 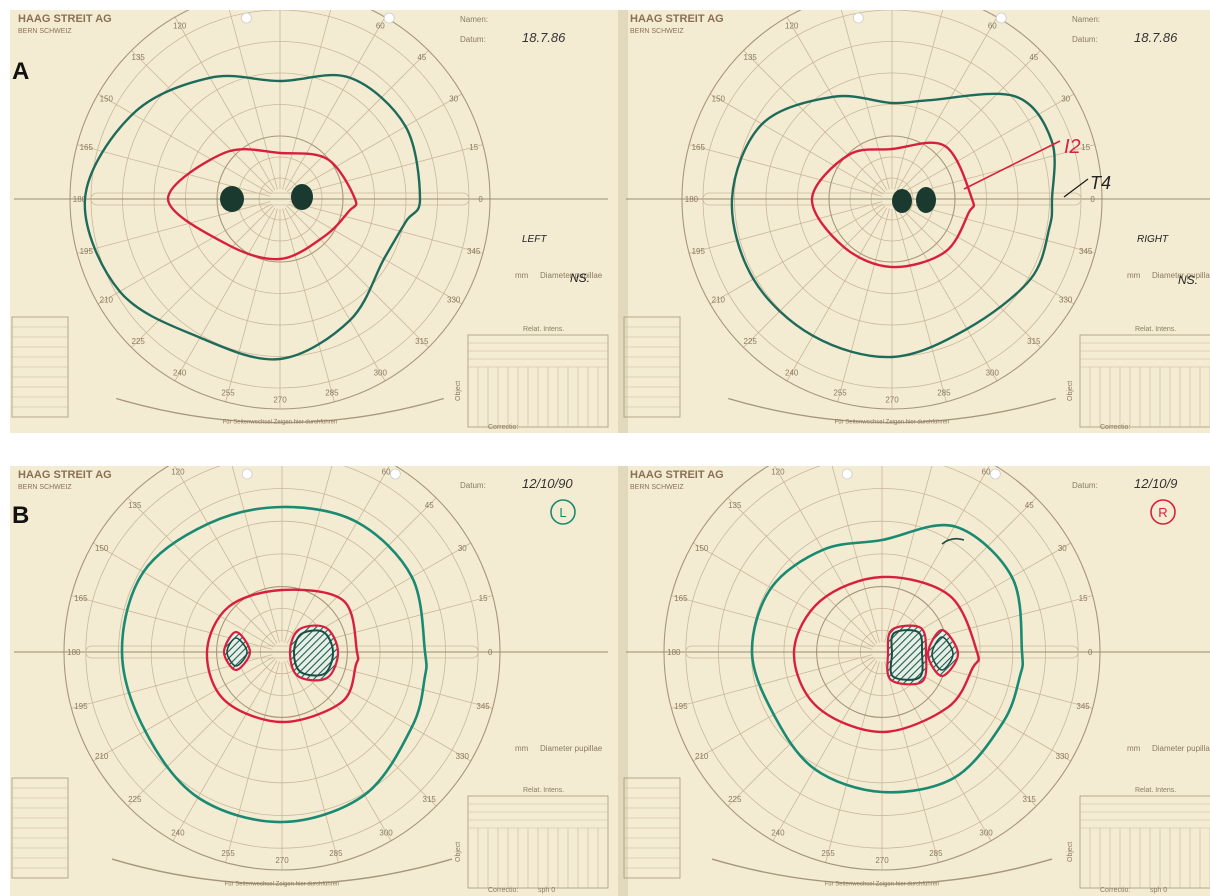 I want to click on degree-label: 315, so click(x=422, y=341).